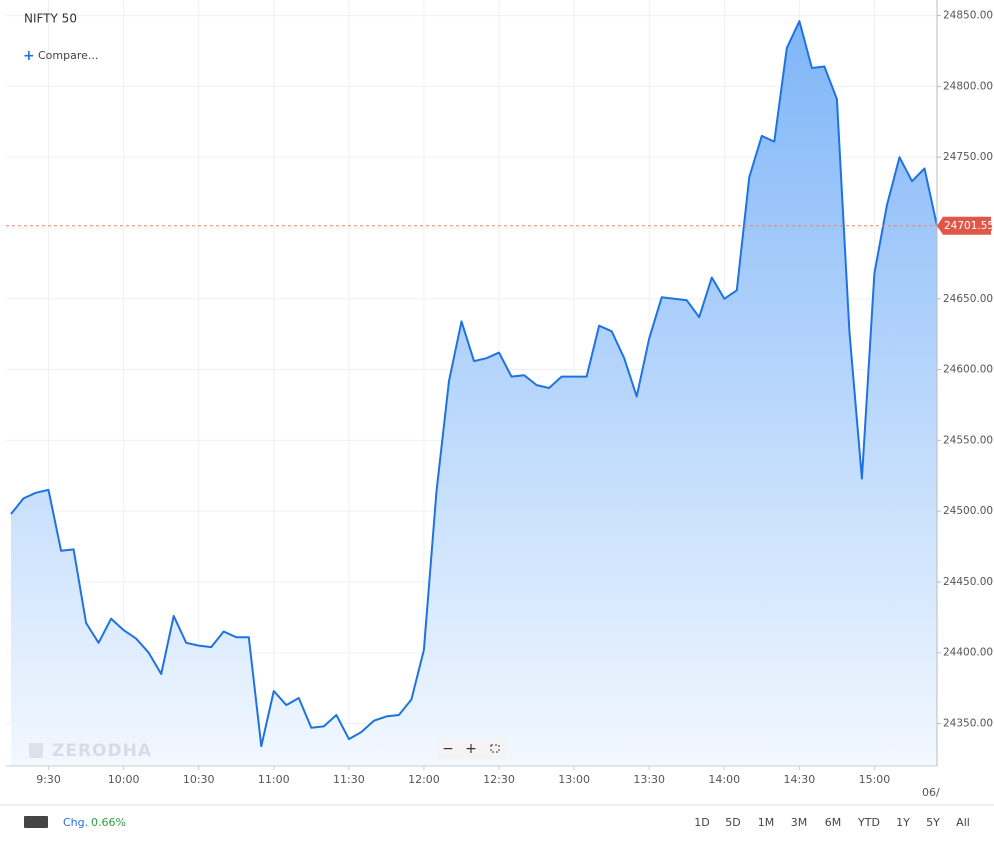 The width and height of the screenshot is (994, 849). I want to click on x-tick-label: 9:30, so click(48, 779).